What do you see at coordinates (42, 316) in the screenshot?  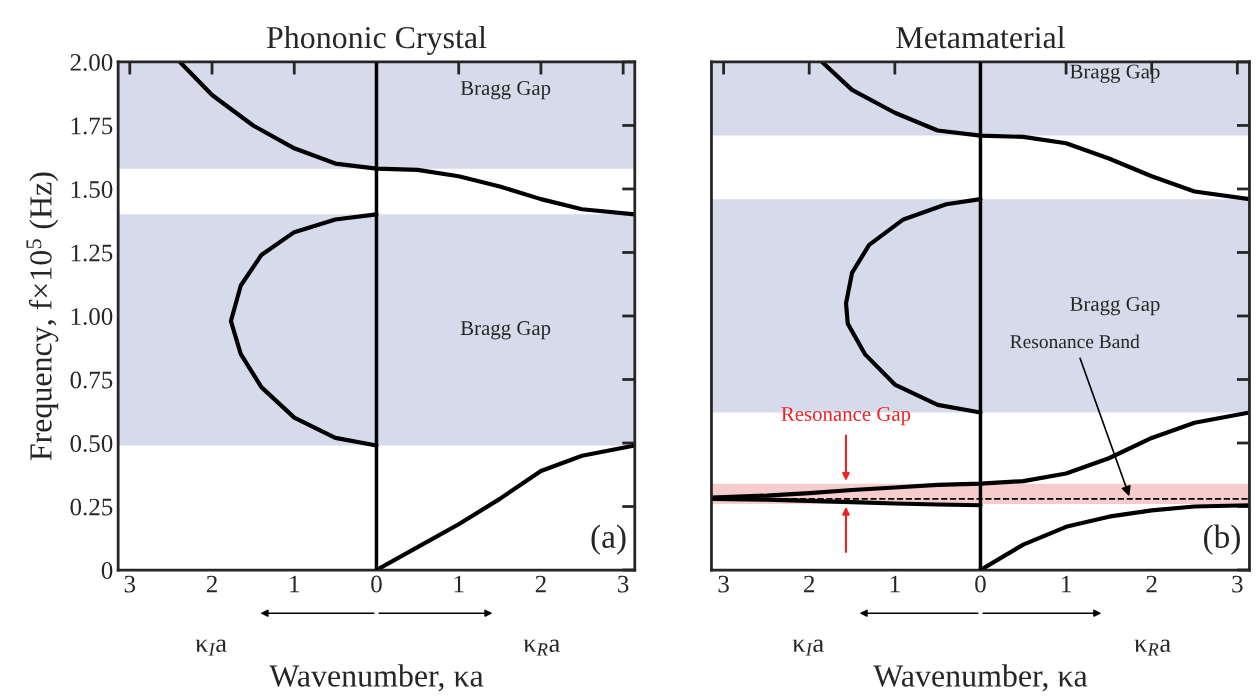 I see `y-axis-title: Frequency, f×10$^{5}$ (Hz)` at bounding box center [42, 316].